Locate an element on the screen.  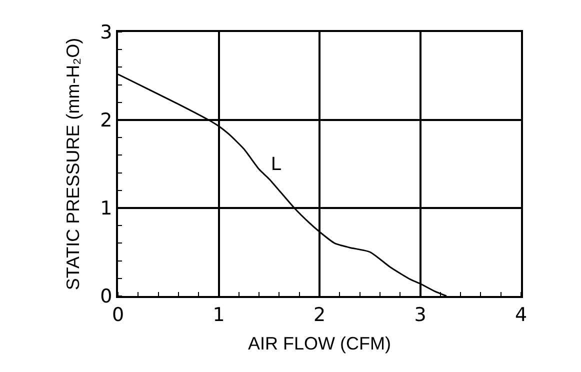
x-tick-label: 3 is located at coordinates (420, 315).